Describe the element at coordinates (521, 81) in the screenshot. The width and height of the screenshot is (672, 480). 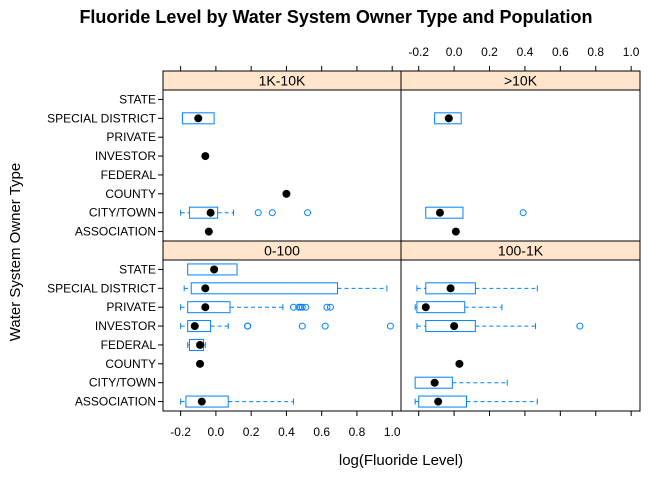
I see `strip-label: >10K` at that location.